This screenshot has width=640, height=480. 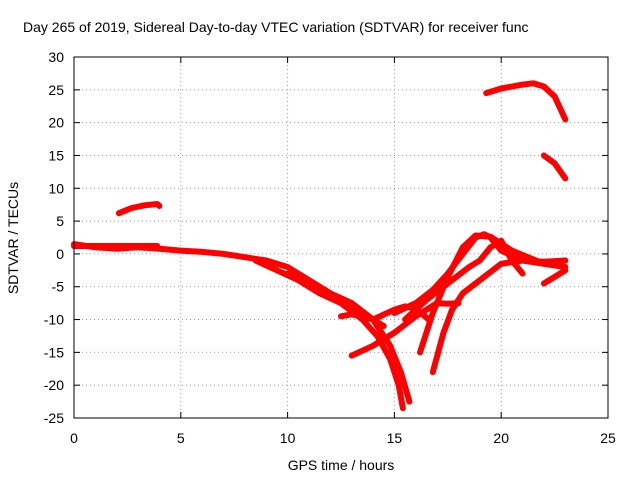 What do you see at coordinates (74, 438) in the screenshot?
I see `x-tick-label: 0` at bounding box center [74, 438].